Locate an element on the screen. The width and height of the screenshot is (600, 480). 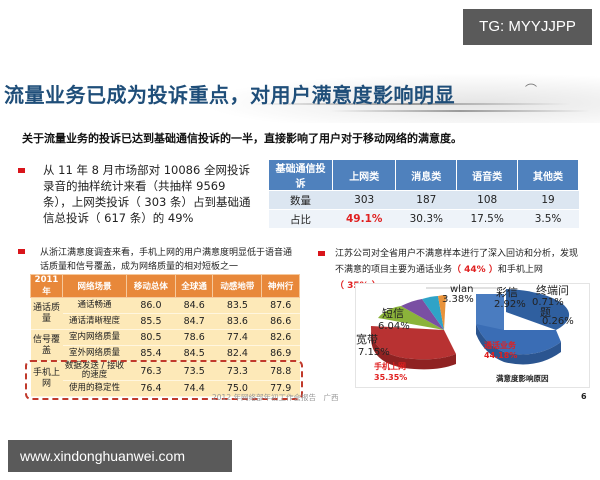
pie-label-call: 通话业务 is located at coordinates (500, 345).